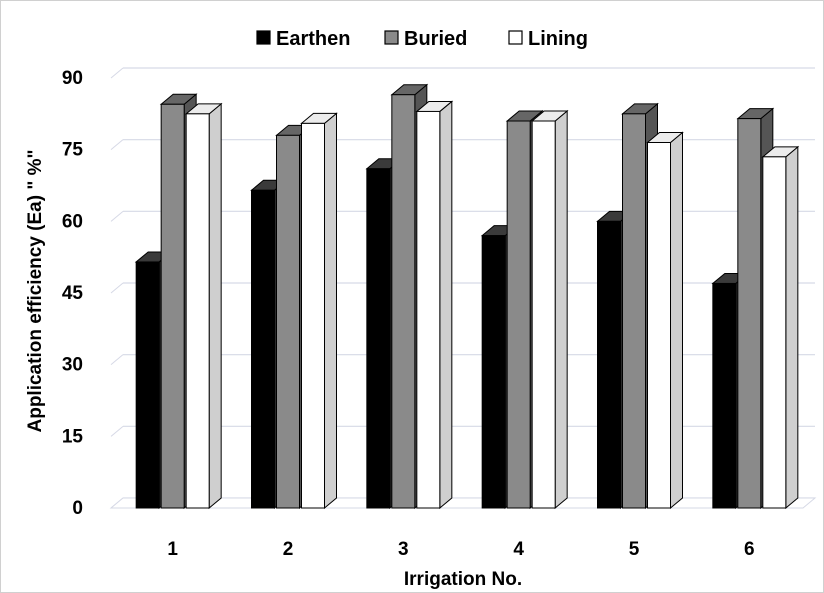  Describe the element at coordinates (463, 579) in the screenshot. I see `x-axis-title: Irrigation No.` at that location.